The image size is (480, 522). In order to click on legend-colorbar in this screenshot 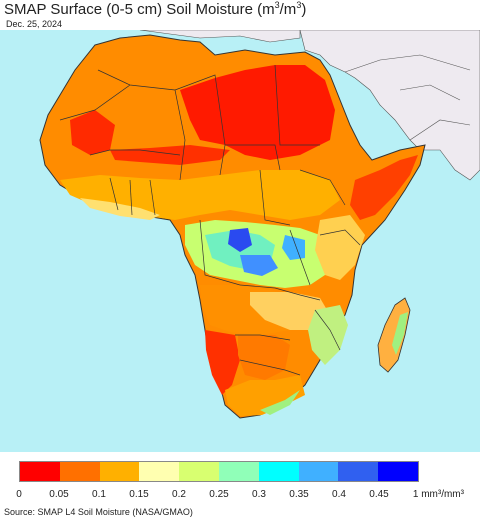, I will do `click(219, 471)`.